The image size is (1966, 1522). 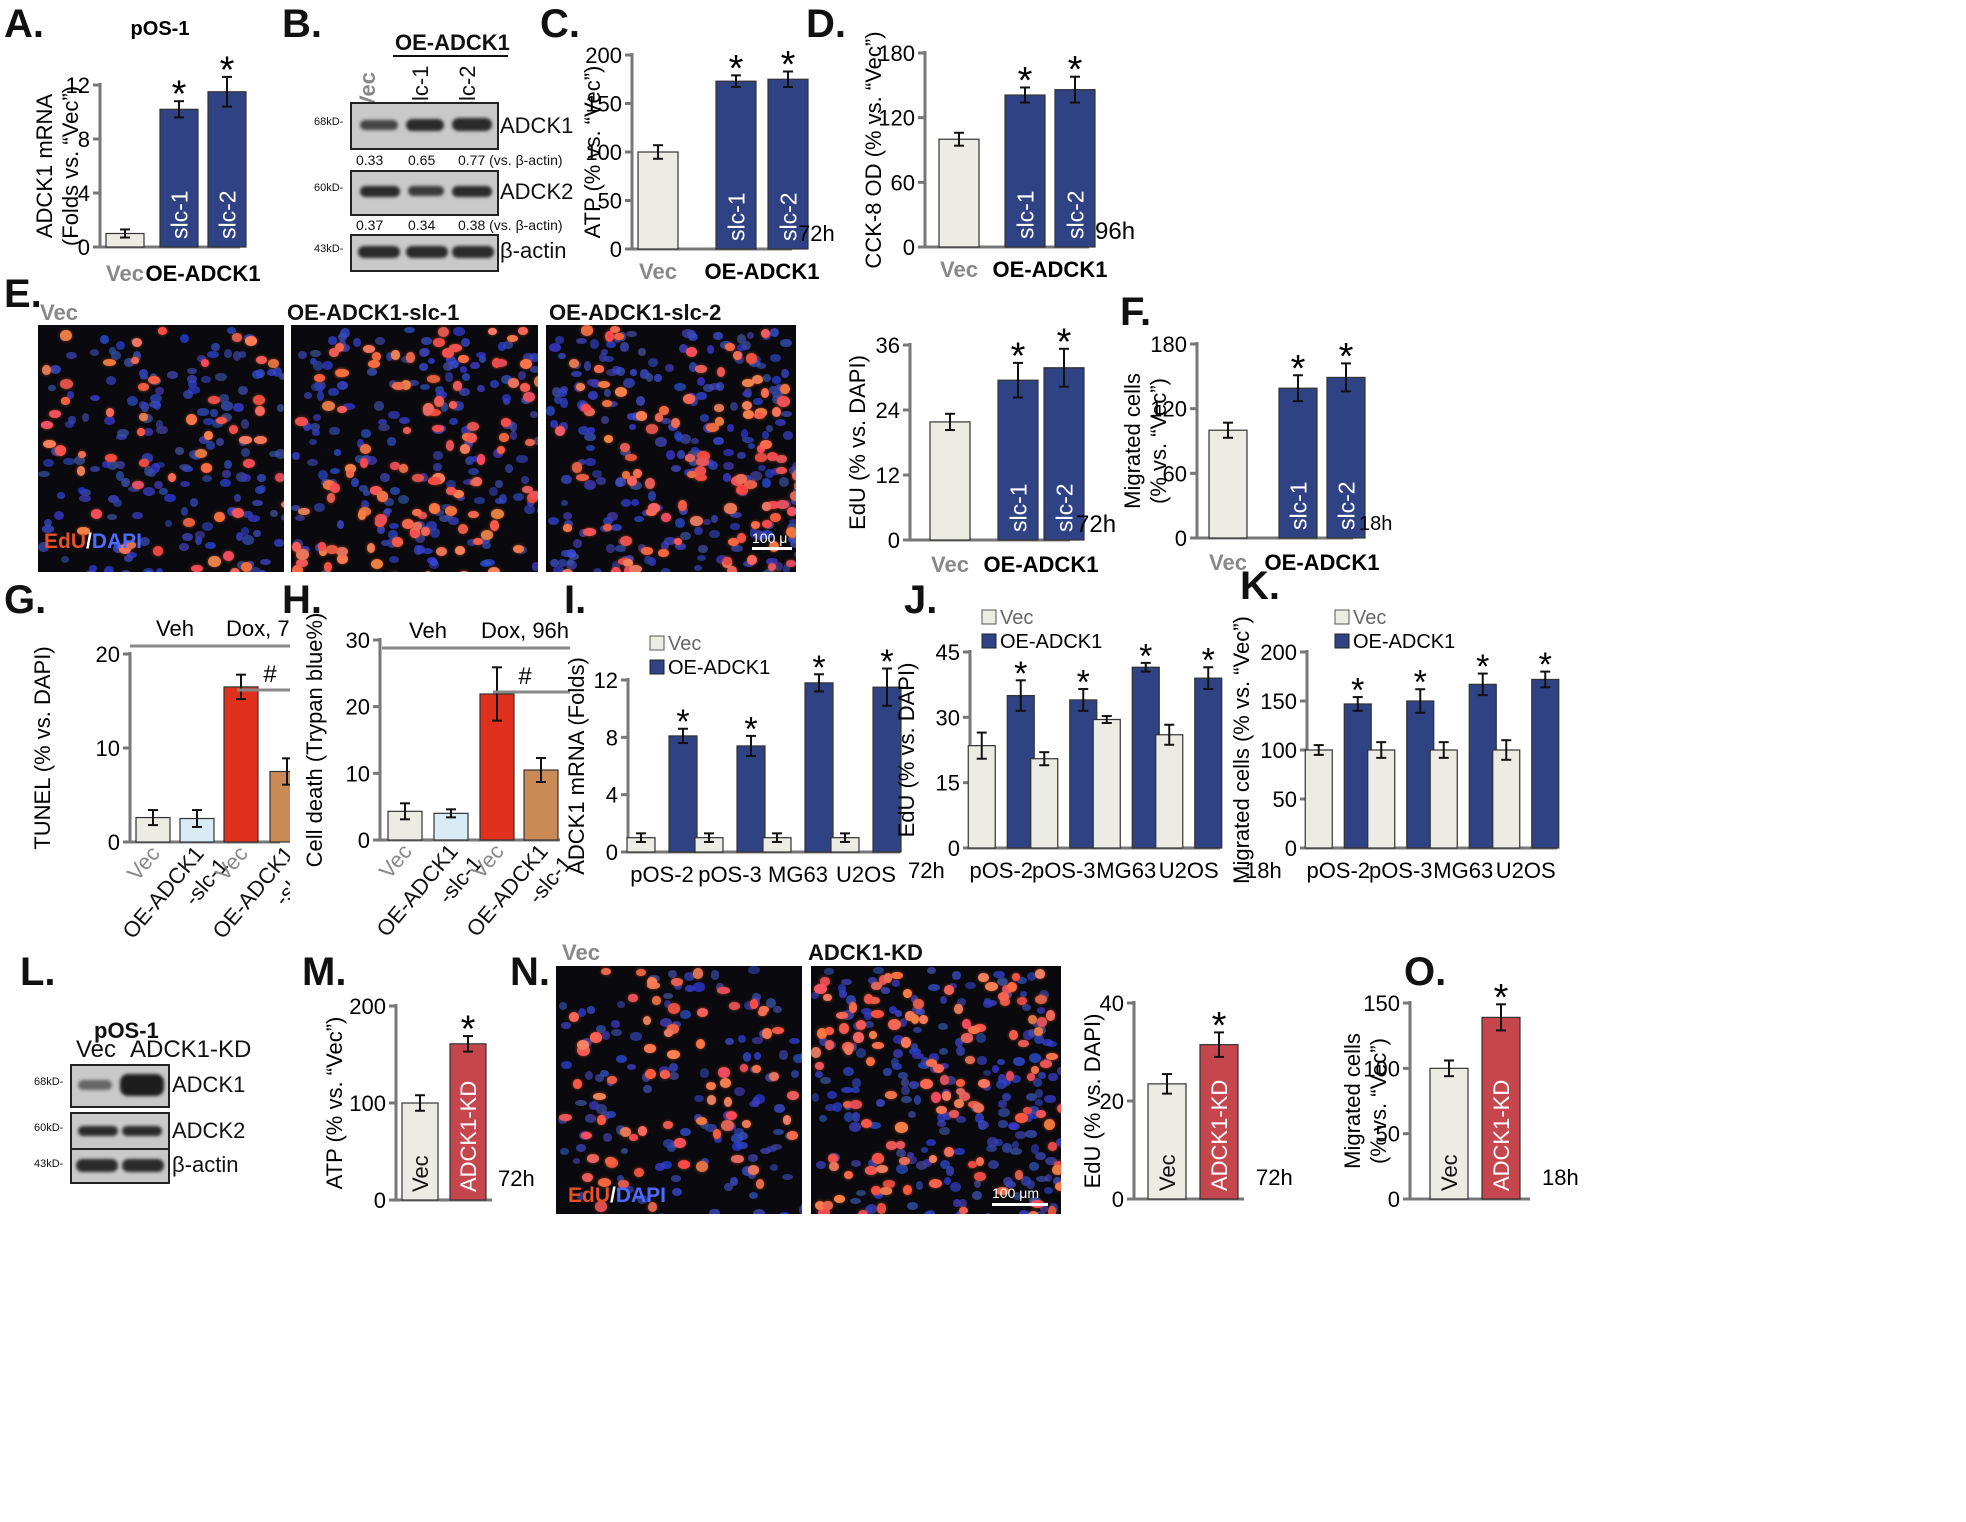 What do you see at coordinates (302, 600) in the screenshot?
I see `panel-label-h: H.` at bounding box center [302, 600].